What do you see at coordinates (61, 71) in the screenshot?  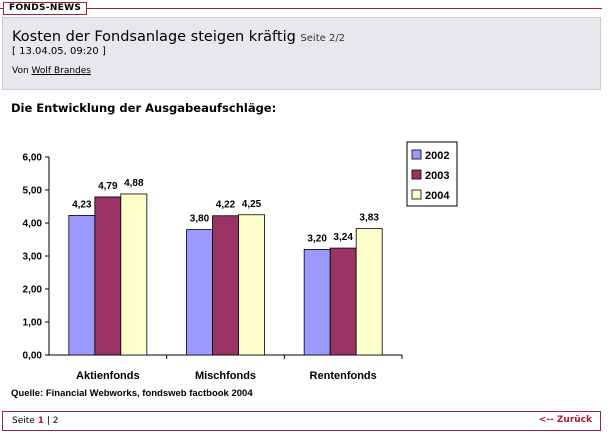 I see `author-link: Wolf Brandes` at bounding box center [61, 71].